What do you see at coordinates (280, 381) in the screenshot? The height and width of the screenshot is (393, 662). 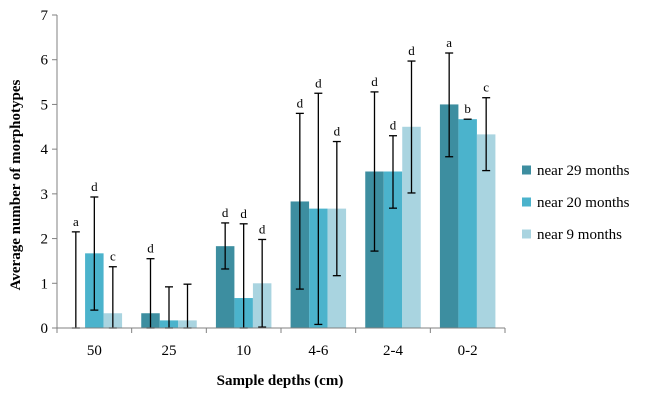 I see `x-axis-title: Sample depths (cm)` at bounding box center [280, 381].